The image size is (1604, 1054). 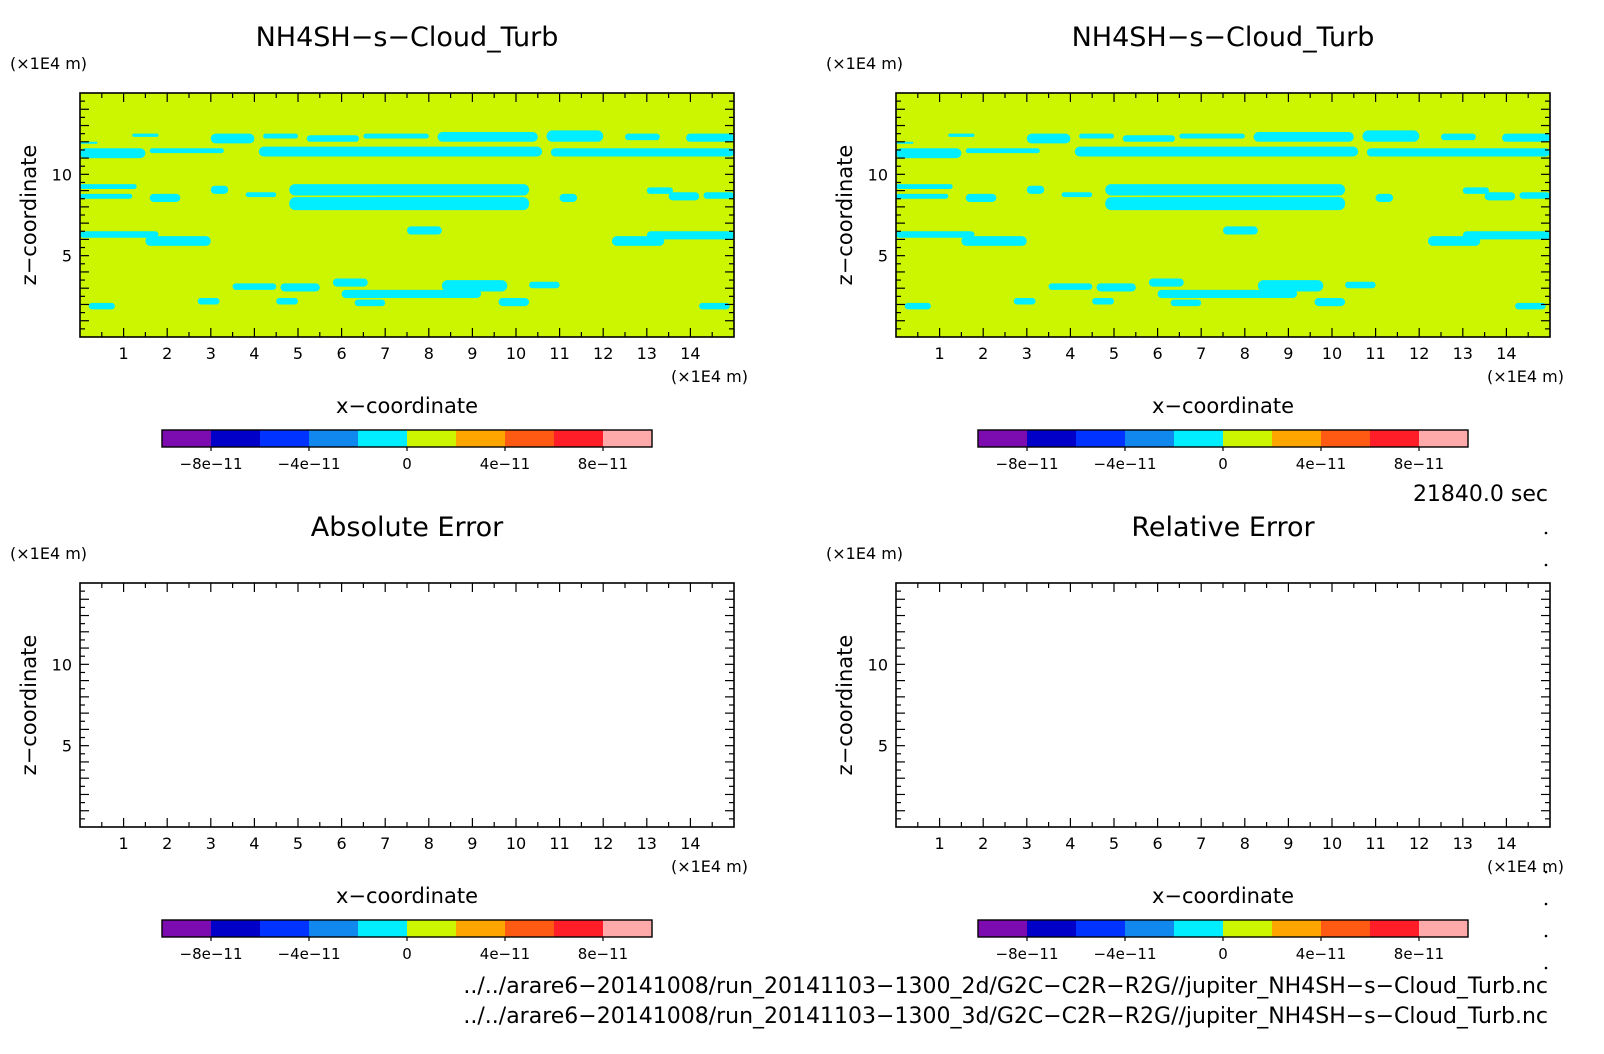 I want to click on x-tick-label: 3, so click(x=1027, y=353).